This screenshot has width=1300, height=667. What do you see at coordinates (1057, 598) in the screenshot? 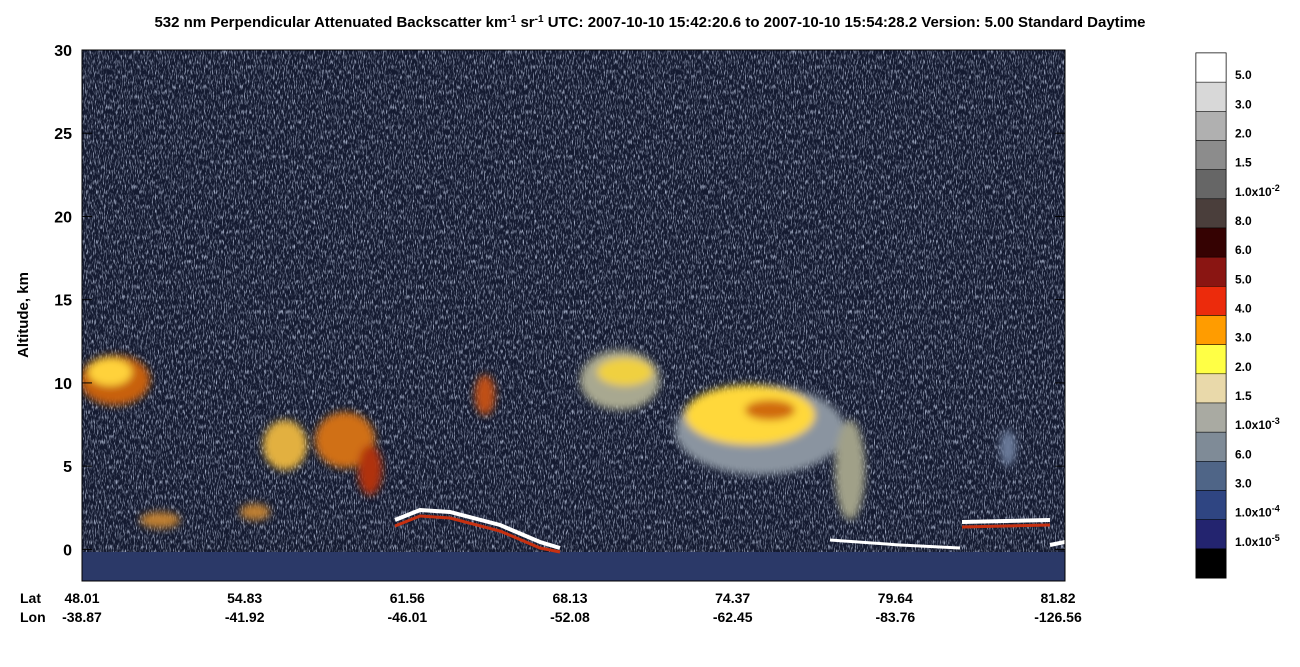
I see `x-tick-label: 81.82` at bounding box center [1057, 598].